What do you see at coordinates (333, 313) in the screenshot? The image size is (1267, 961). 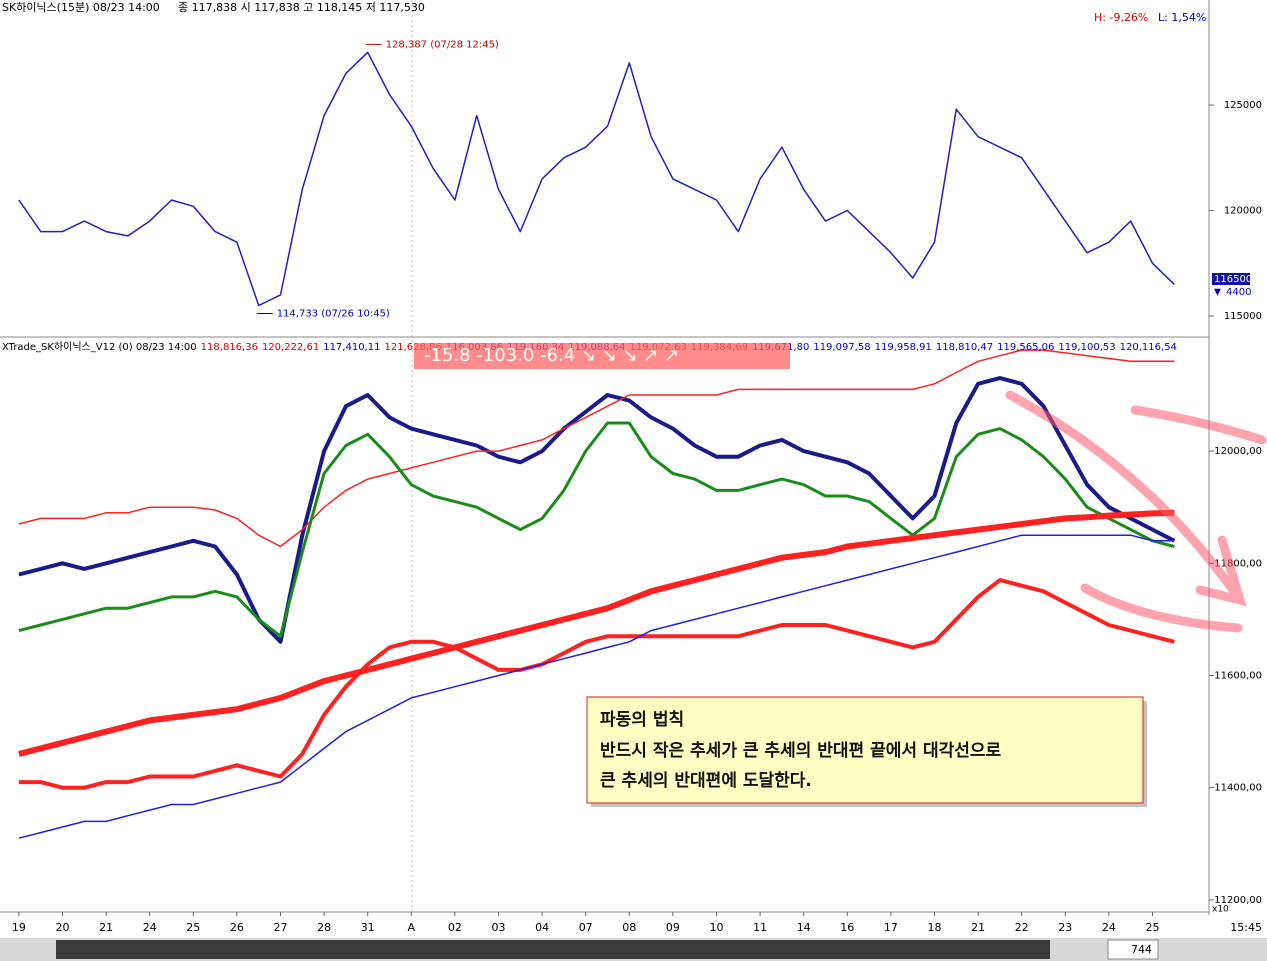 I see `low-annotation: 114,733 (07/26 10:45)` at bounding box center [333, 313].